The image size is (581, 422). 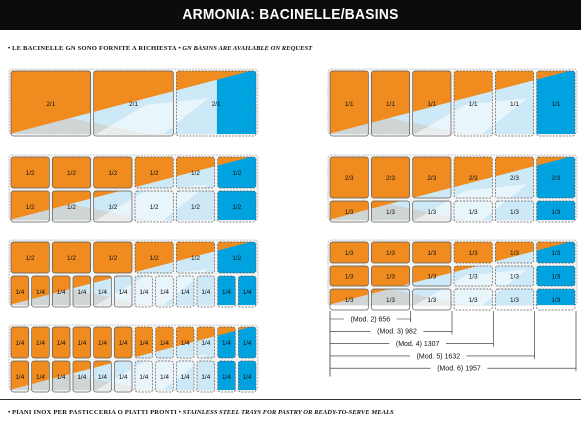 What do you see at coordinates (133, 104) in the screenshot?
I see `compartment-label: 2/1` at bounding box center [133, 104].